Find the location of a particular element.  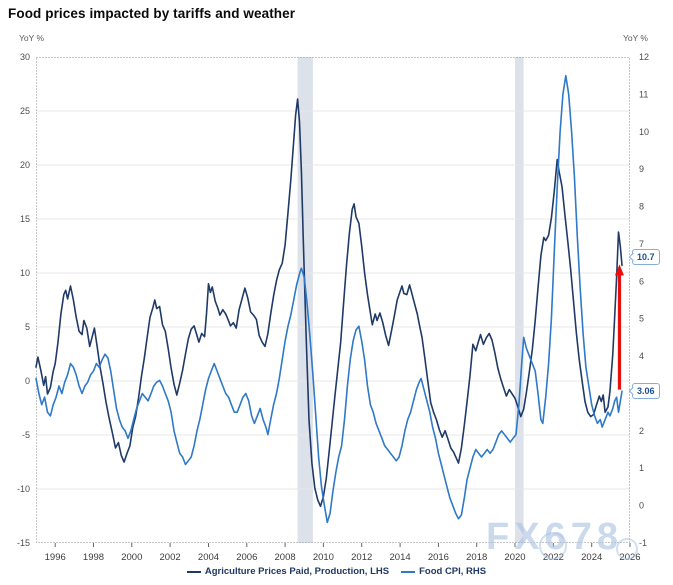

y-axis-left-tick-label: -5 is located at coordinates (26, 435).